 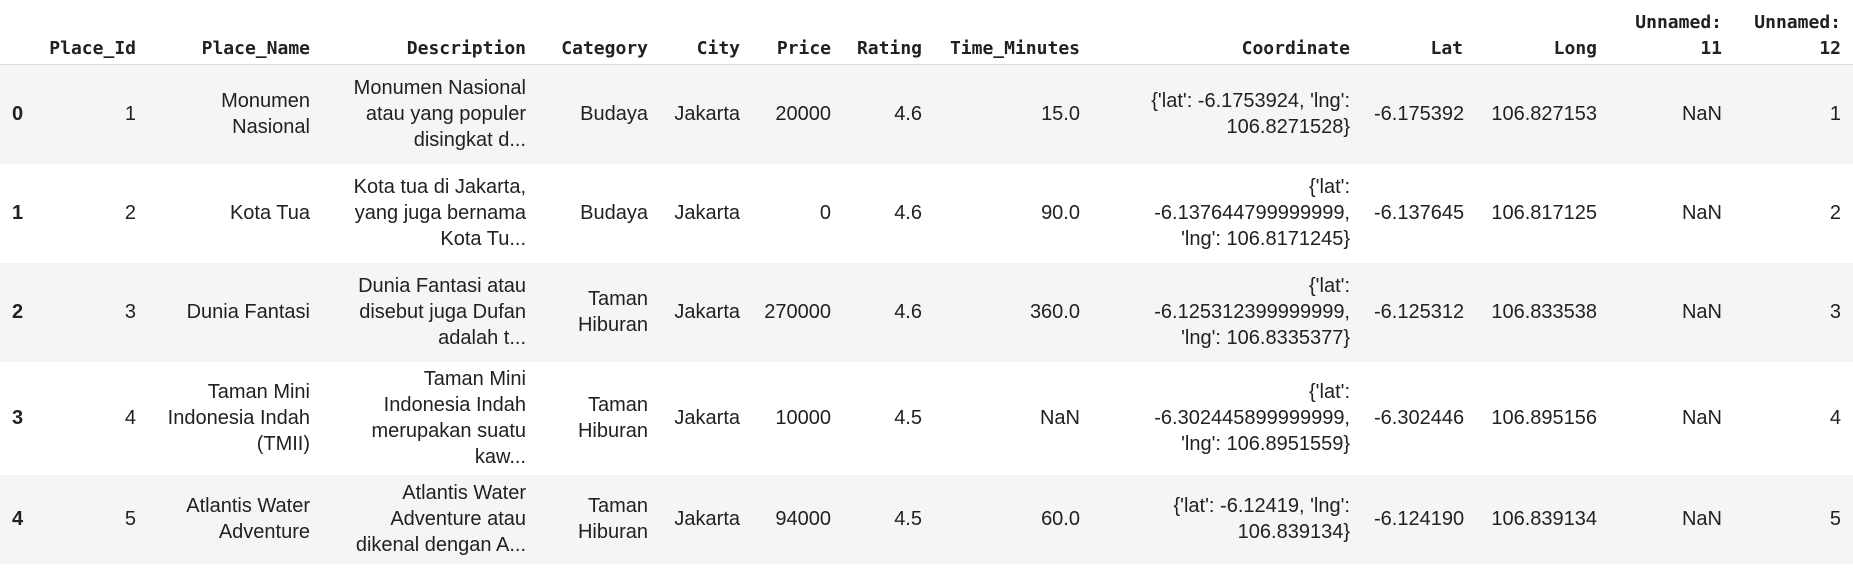 What do you see at coordinates (1418, 312) in the screenshot?
I see `cell-lat: -6.125312` at bounding box center [1418, 312].